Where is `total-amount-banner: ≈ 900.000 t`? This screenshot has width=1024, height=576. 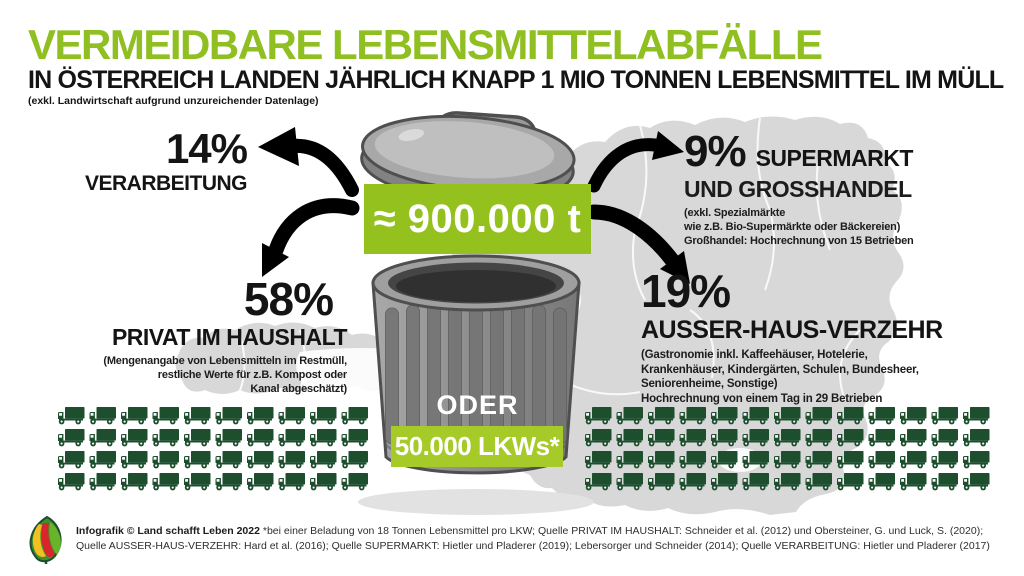 total-amount-banner: ≈ 900.000 t is located at coordinates (477, 219).